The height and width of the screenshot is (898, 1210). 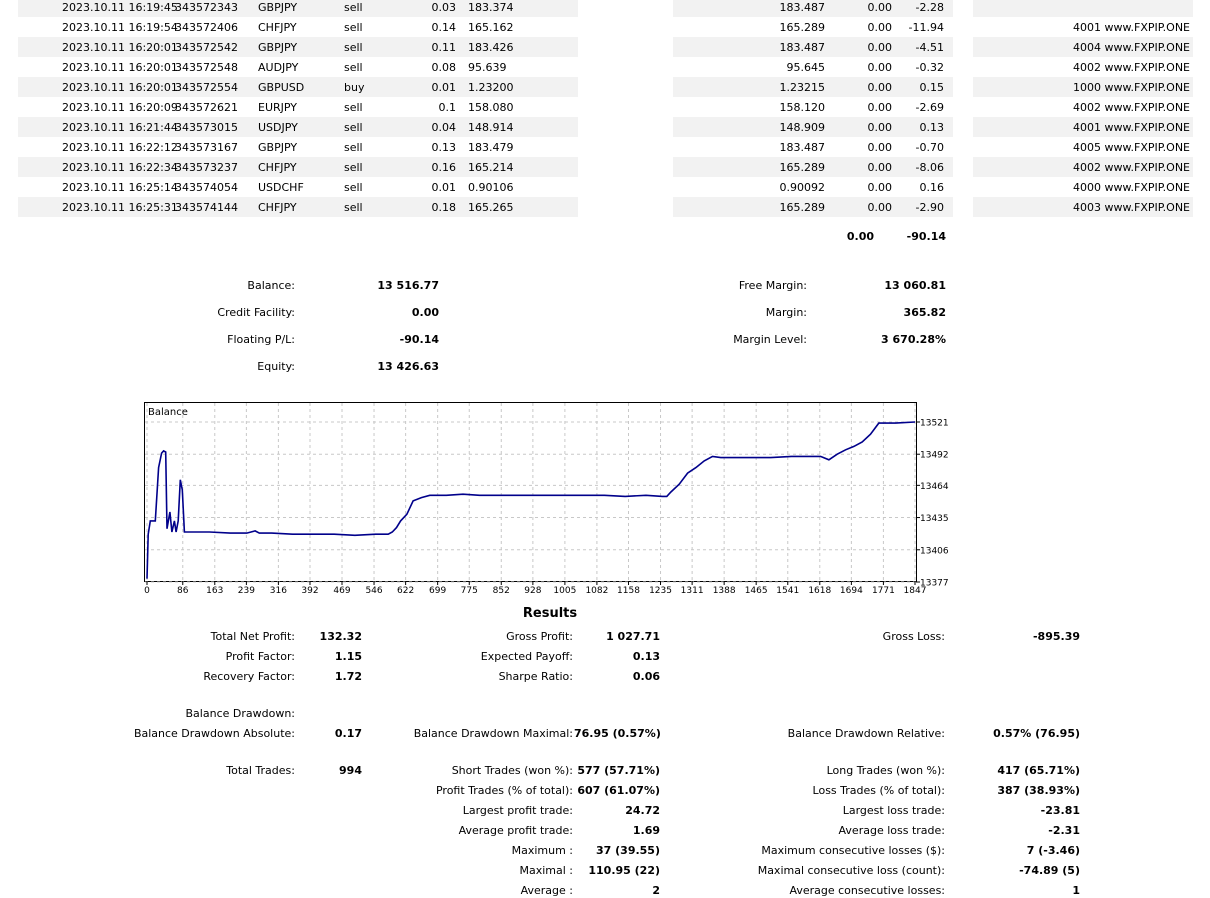 What do you see at coordinates (530, 492) in the screenshot?
I see `chart-frame` at bounding box center [530, 492].